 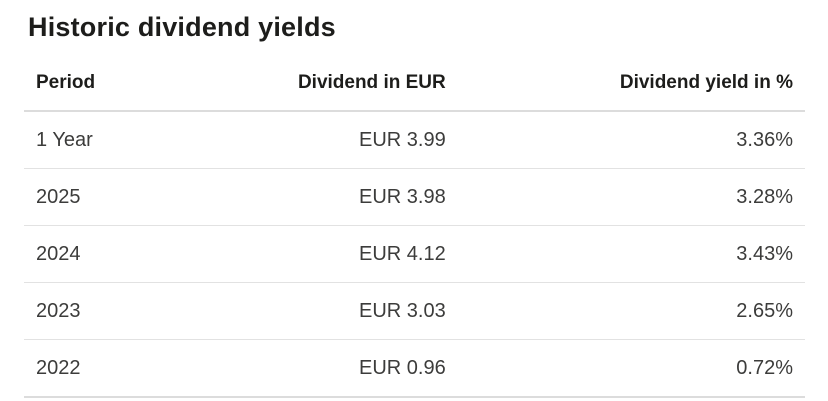 What do you see at coordinates (328, 254) in the screenshot?
I see `dividend-cell: EUR 4.12` at bounding box center [328, 254].